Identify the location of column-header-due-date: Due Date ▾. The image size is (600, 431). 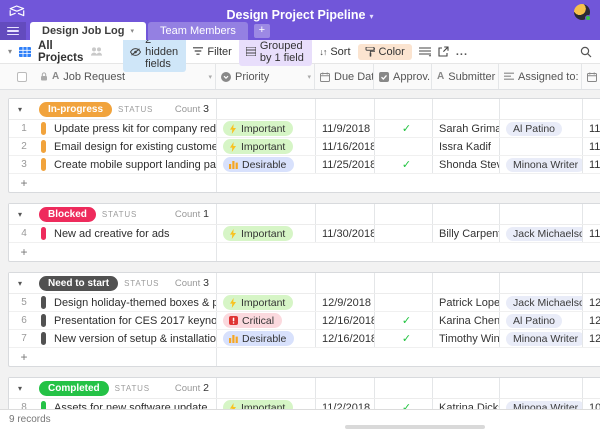
(343, 76).